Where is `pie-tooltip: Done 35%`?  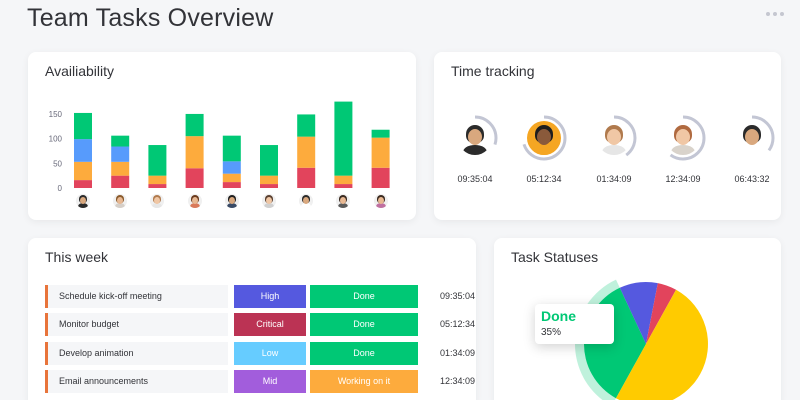
pie-tooltip: Done 35% is located at coordinates (574, 324).